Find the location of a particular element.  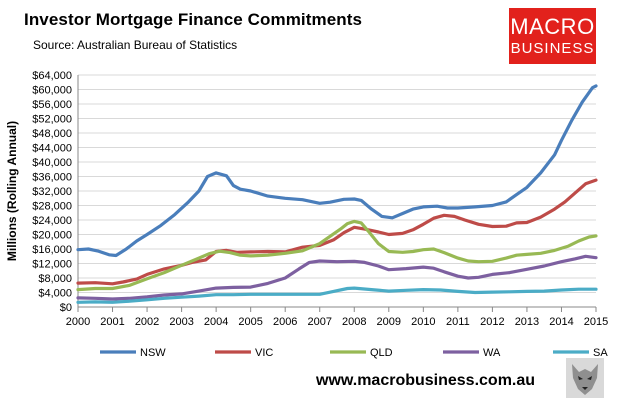

x-tick-label: 2001 is located at coordinates (112, 322).